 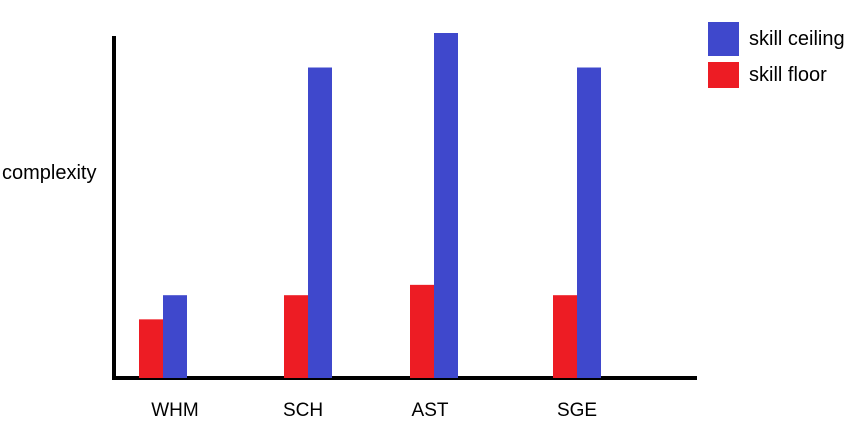 I want to click on x-tick-labels: WHM SCH AST SGE, so click(x=374, y=410).